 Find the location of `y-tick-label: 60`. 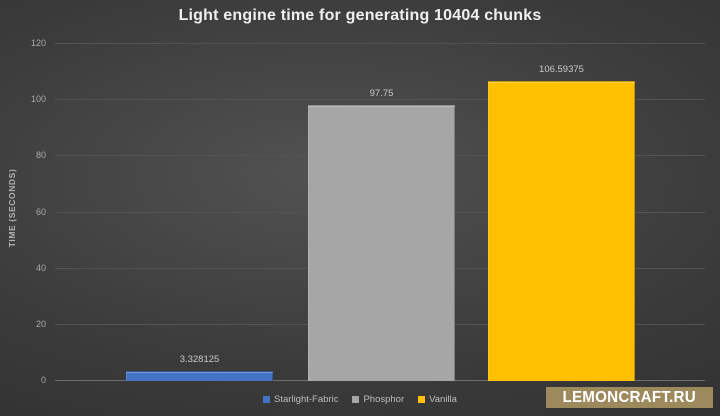

y-tick-label: 60 is located at coordinates (40, 211).